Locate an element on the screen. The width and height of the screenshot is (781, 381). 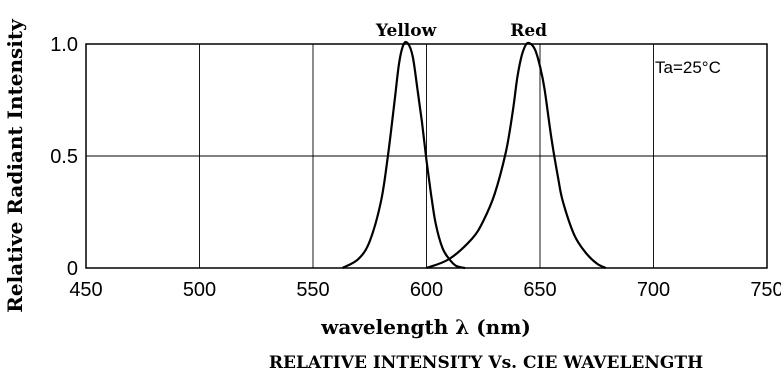
x-tick-label-450: 450 is located at coordinates (85, 290).